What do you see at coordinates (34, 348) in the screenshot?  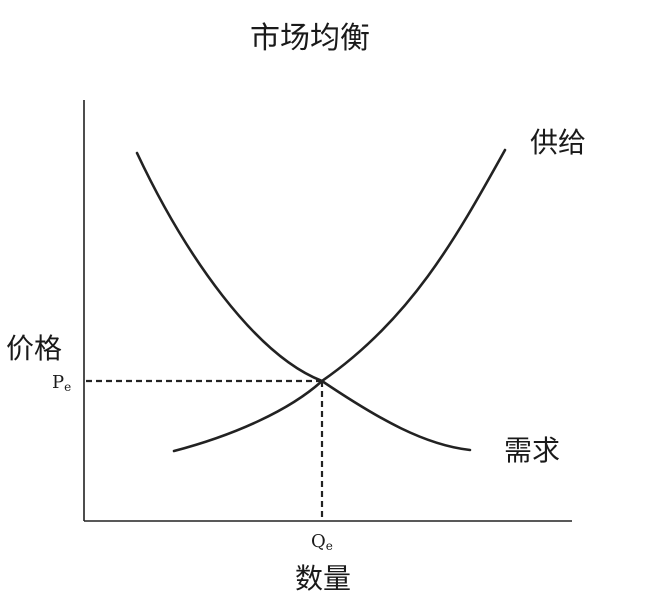 I see `y-axis-label: 价格` at bounding box center [34, 348].